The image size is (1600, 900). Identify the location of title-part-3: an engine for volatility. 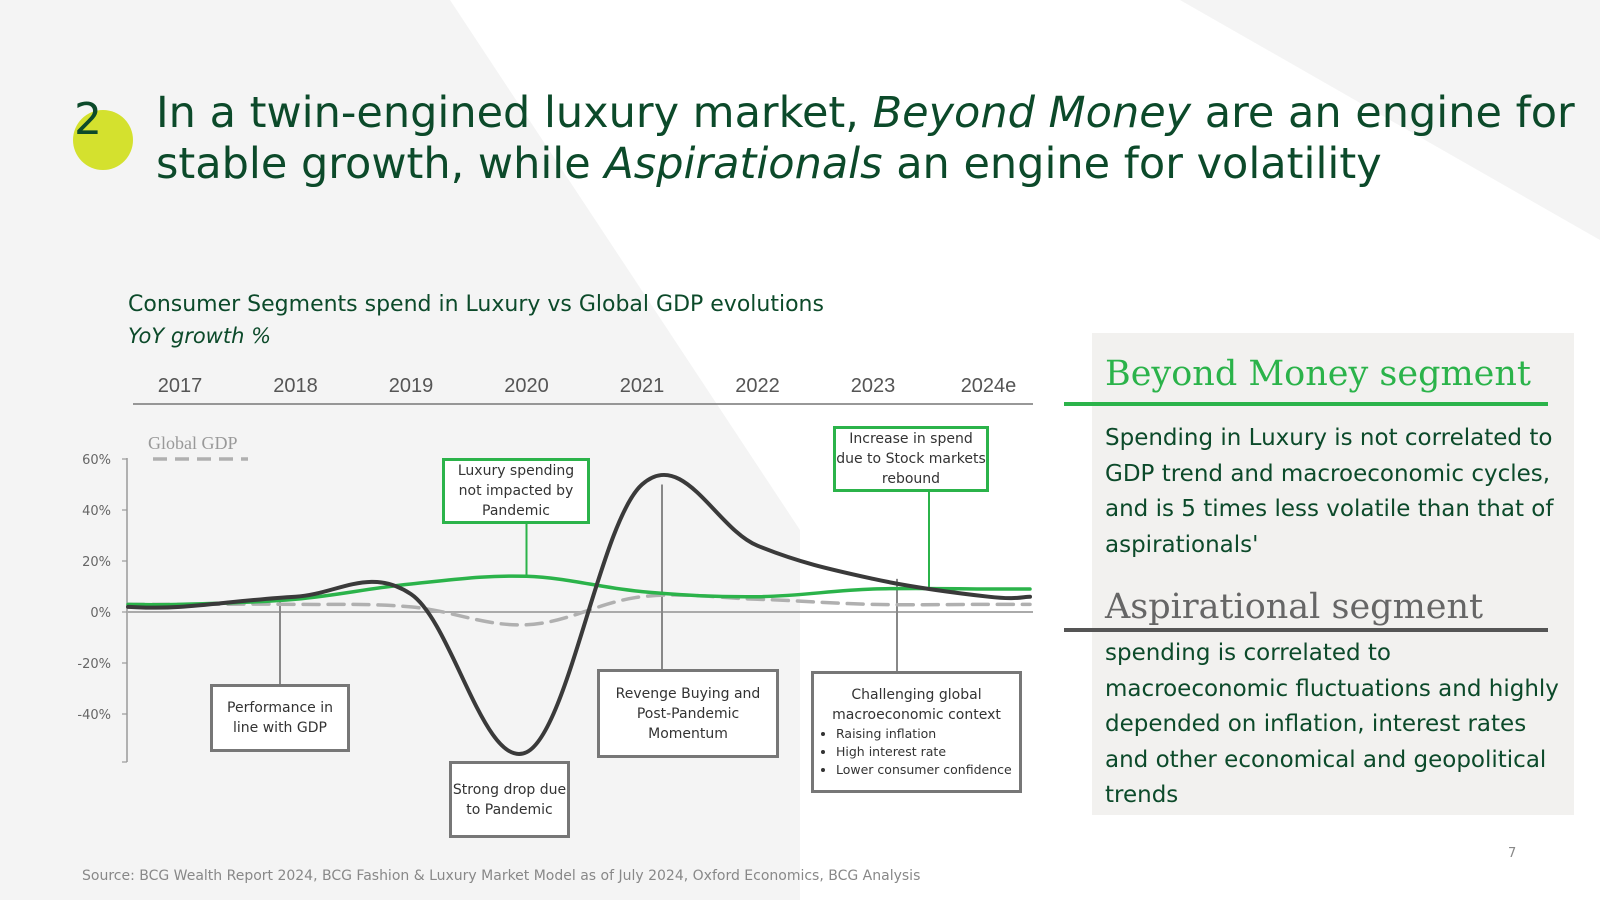
(1132, 164).